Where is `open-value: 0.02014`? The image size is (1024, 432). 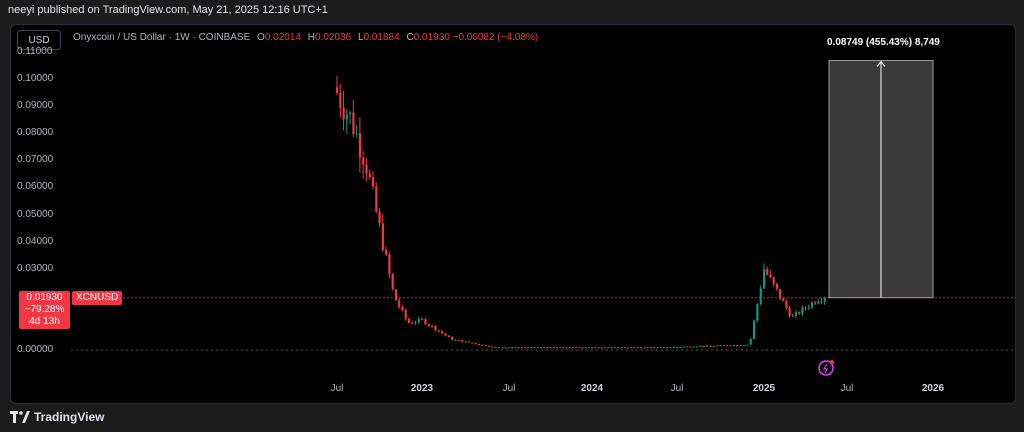 open-value: 0.02014 is located at coordinates (282, 37).